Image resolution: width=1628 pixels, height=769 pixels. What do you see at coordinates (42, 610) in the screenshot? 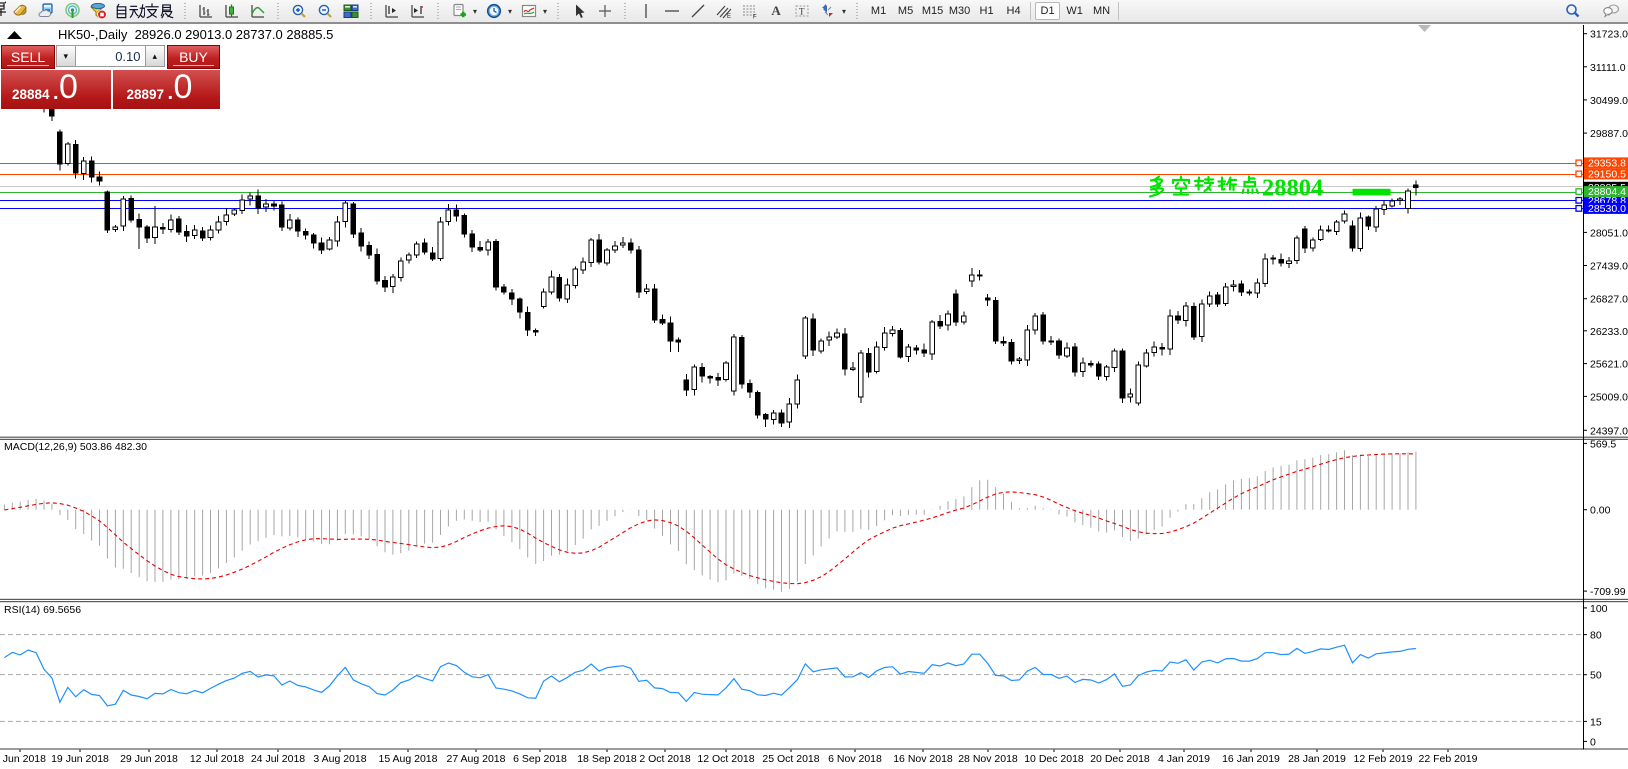
I see `svg-text: RSI(14) 69.5656` at bounding box center [42, 610].